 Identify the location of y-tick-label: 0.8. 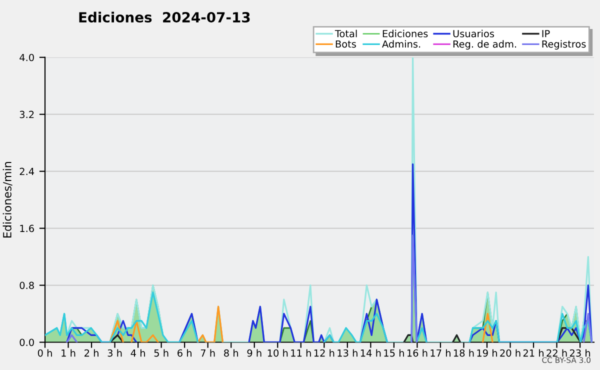
(27, 286).